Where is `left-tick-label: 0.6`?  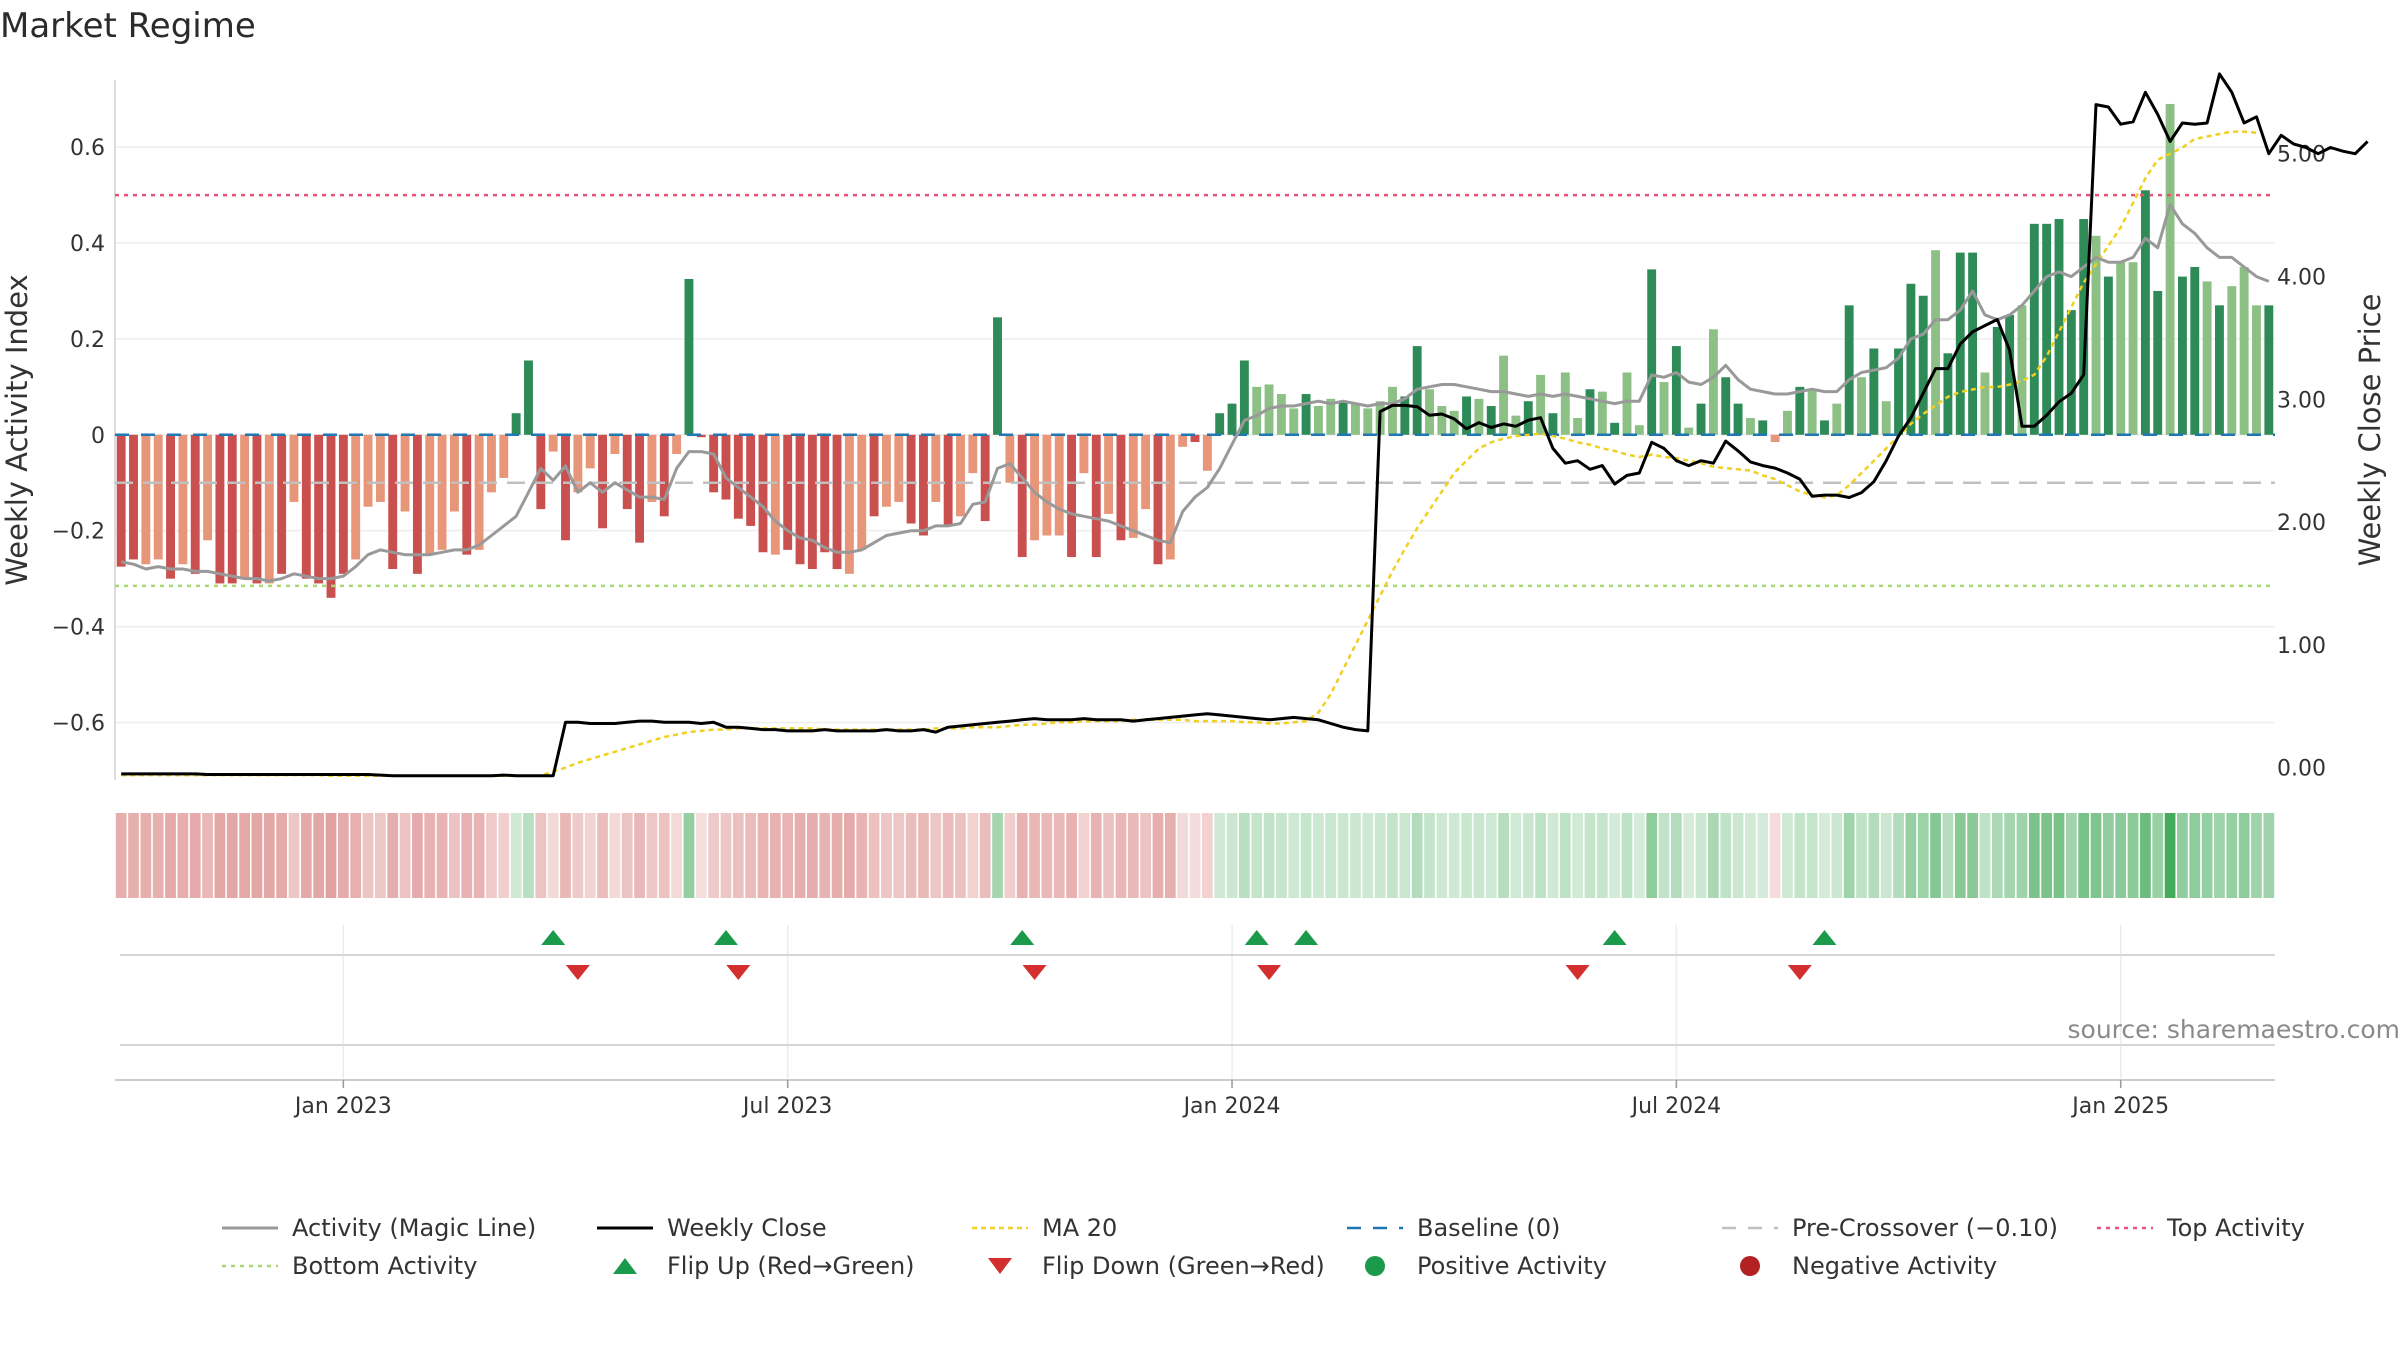 left-tick-label: 0.6 is located at coordinates (87, 148).